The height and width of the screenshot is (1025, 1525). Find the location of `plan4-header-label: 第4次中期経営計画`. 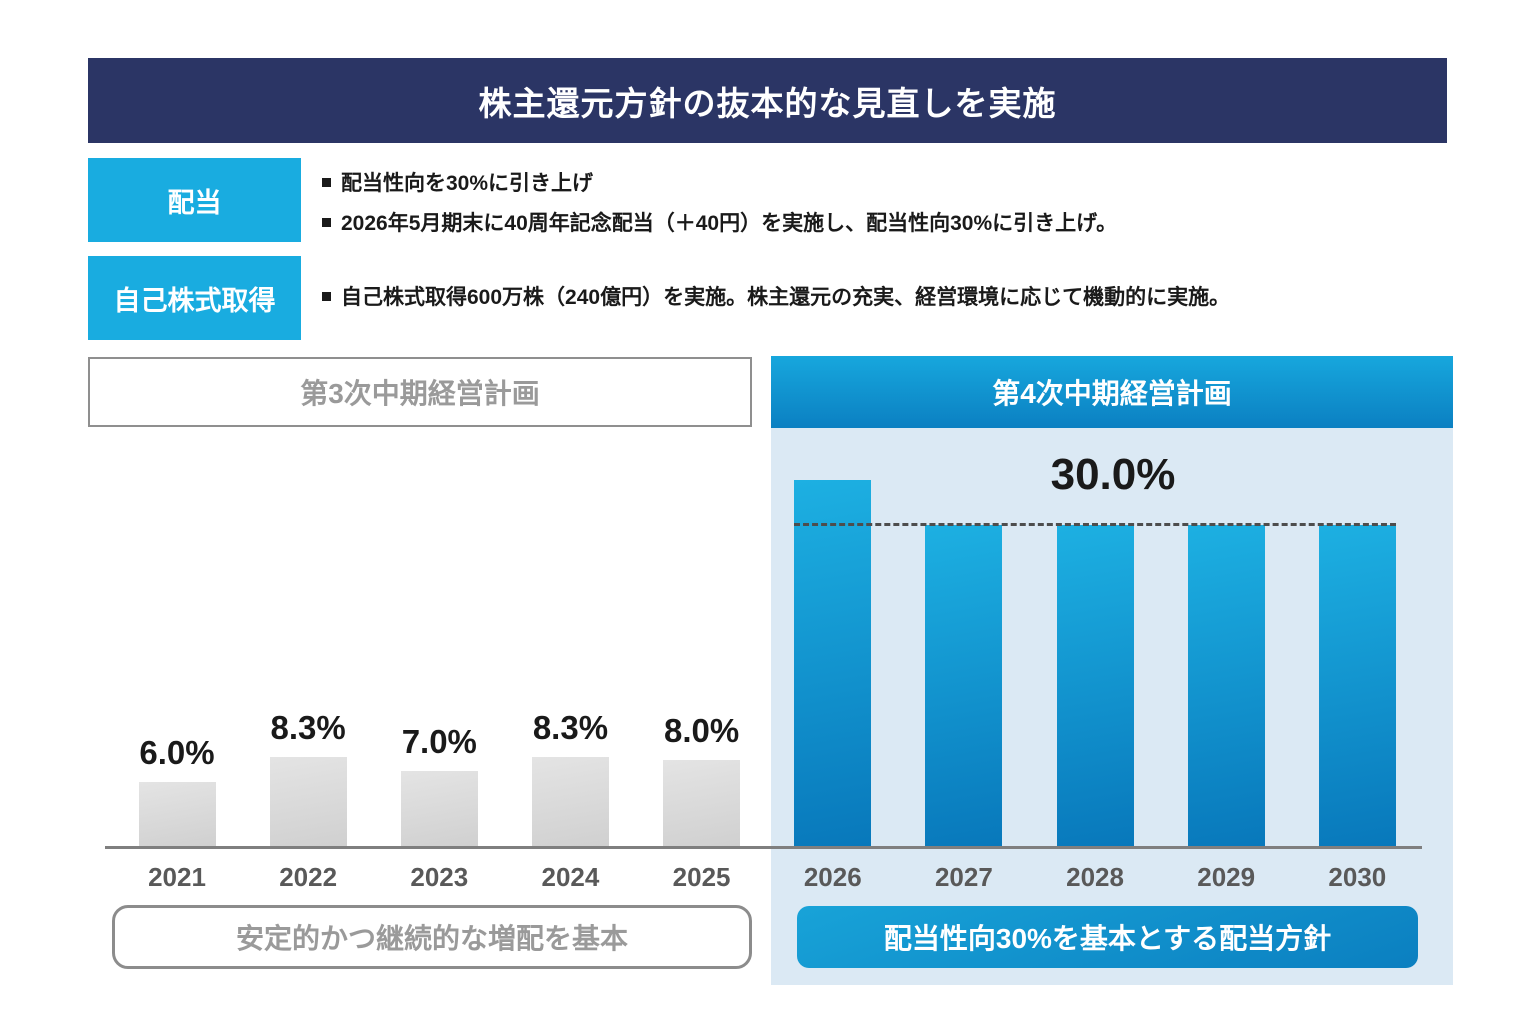

plan4-header-label: 第4次中期経営計画 is located at coordinates (1112, 393).